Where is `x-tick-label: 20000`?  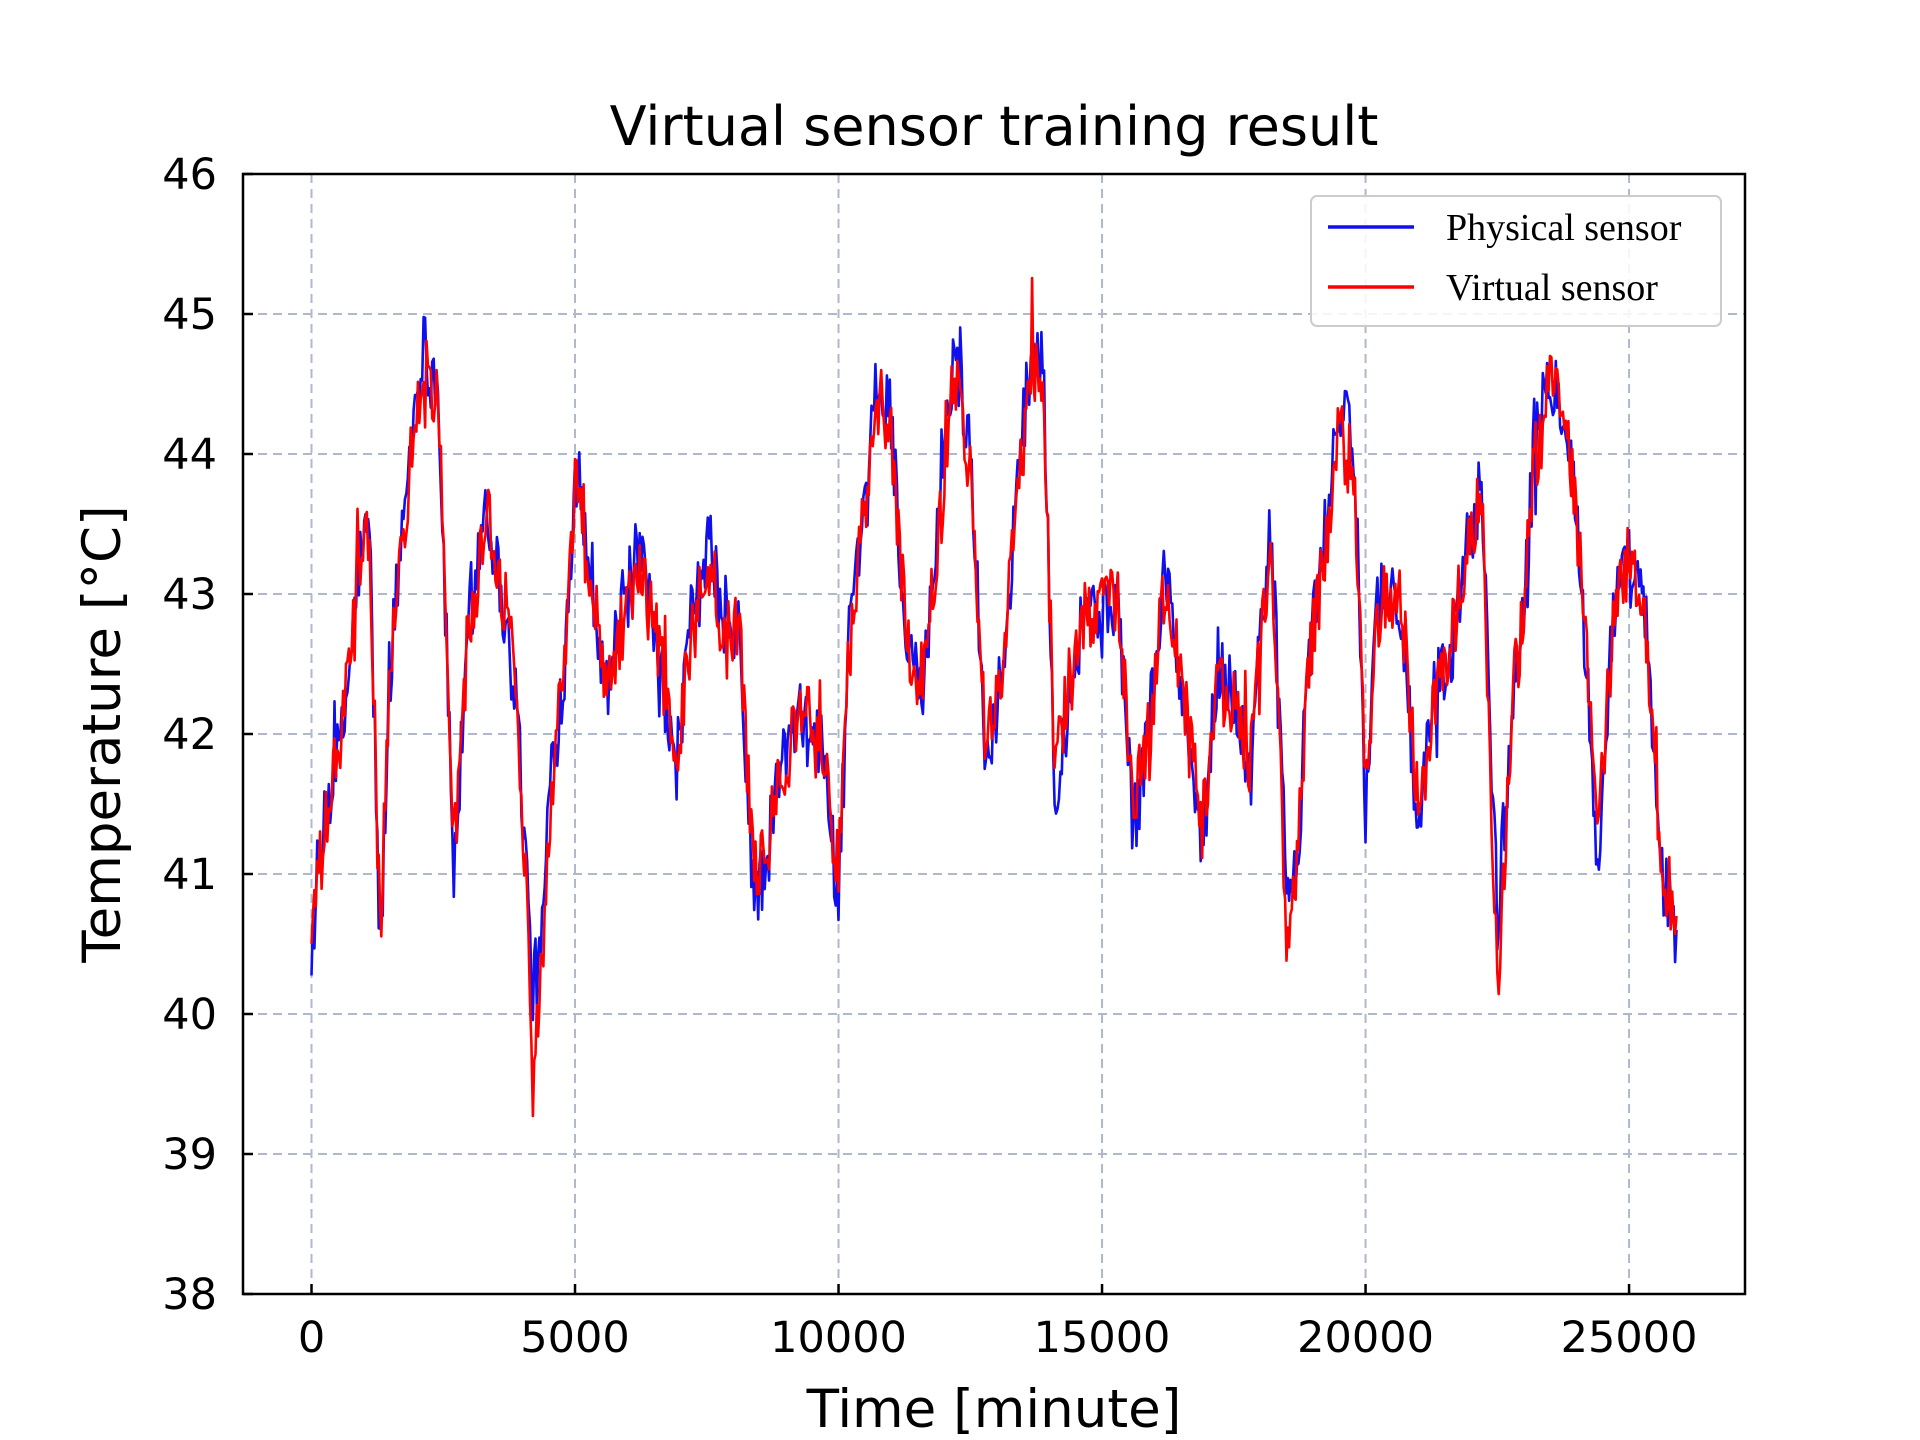
x-tick-label: 20000 is located at coordinates (1365, 1338).